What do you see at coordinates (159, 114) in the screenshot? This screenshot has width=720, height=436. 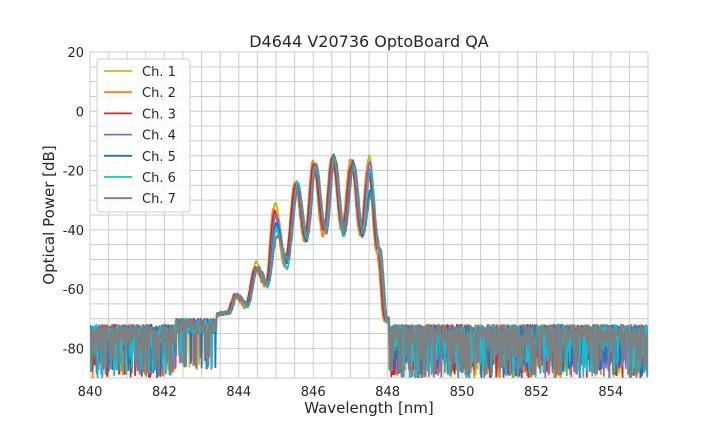 I see `legend-label: Ch. 3` at bounding box center [159, 114].